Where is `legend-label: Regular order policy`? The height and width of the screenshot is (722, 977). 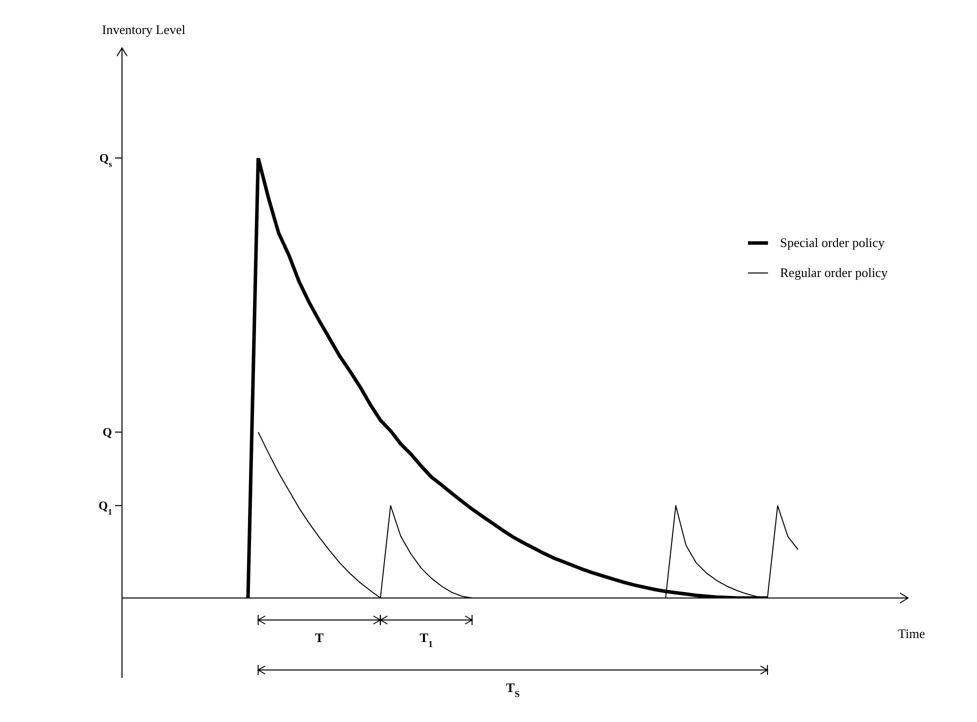
legend-label: Regular order policy is located at coordinates (834, 273).